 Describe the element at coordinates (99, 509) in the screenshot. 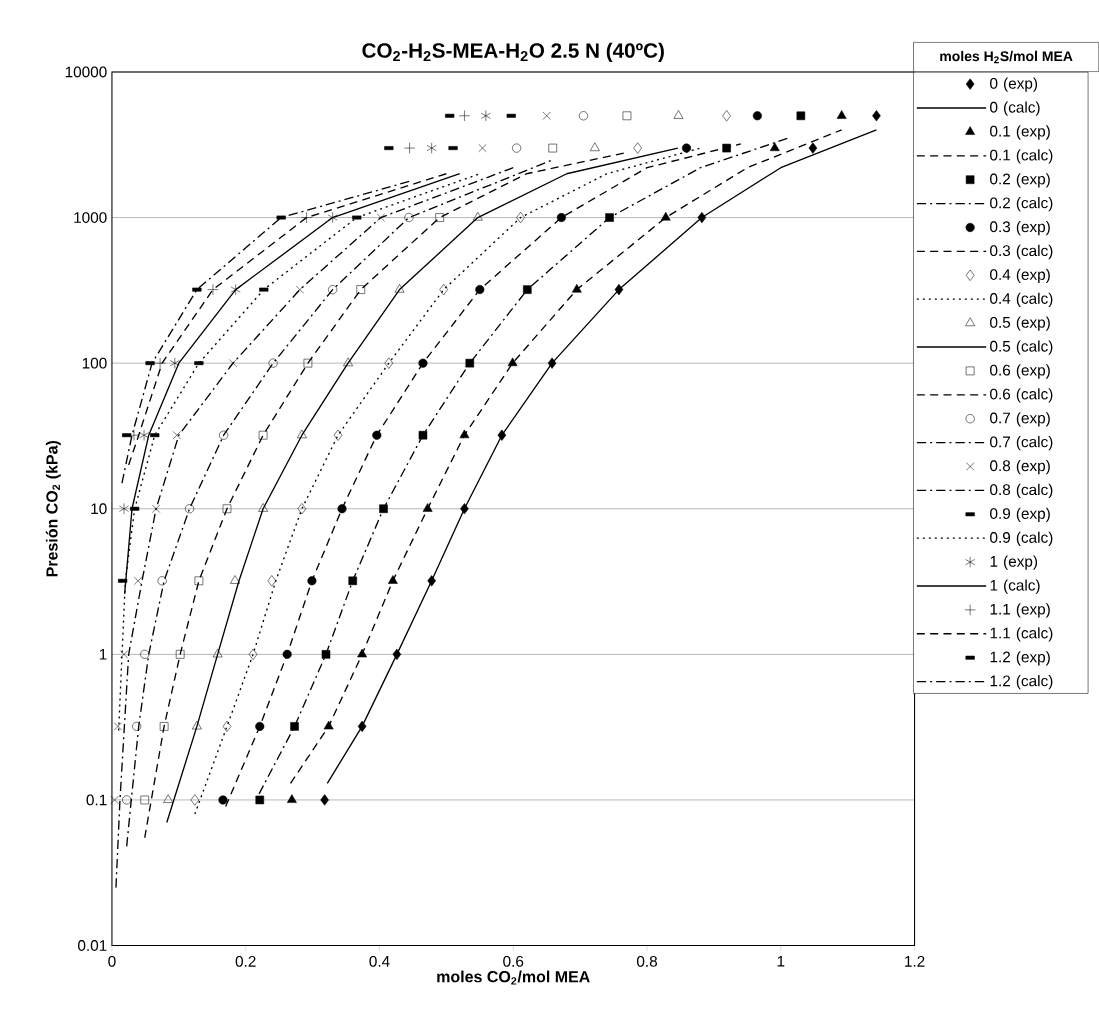

I see `y-tick-label: 10` at that location.